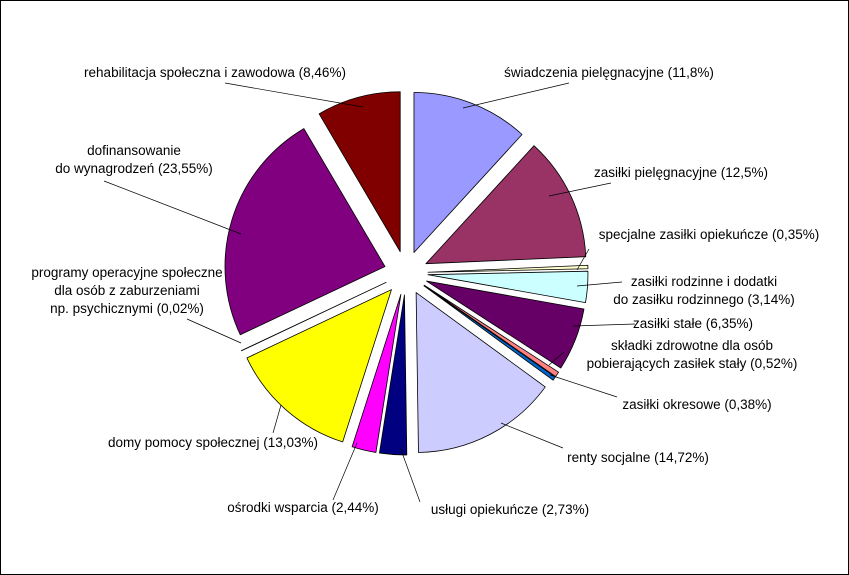  I want to click on slice-label-3: specjalne zasiłki opiekuńcze (0,35%), so click(709, 234).